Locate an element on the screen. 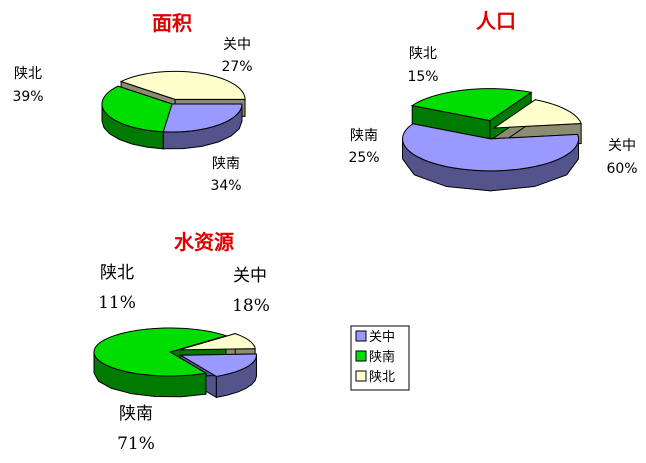 The width and height of the screenshot is (646, 463). chart-population-label-guanzhong: 关中 is located at coordinates (622, 146).